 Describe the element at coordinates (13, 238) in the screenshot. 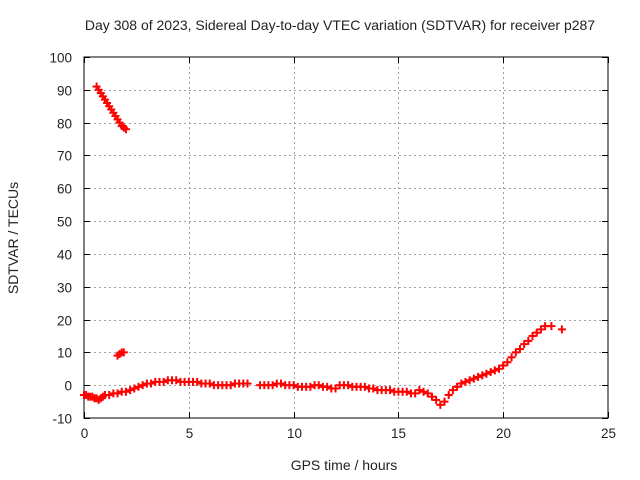

I see `y-axis-label: SDTVAR / TECUs` at that location.